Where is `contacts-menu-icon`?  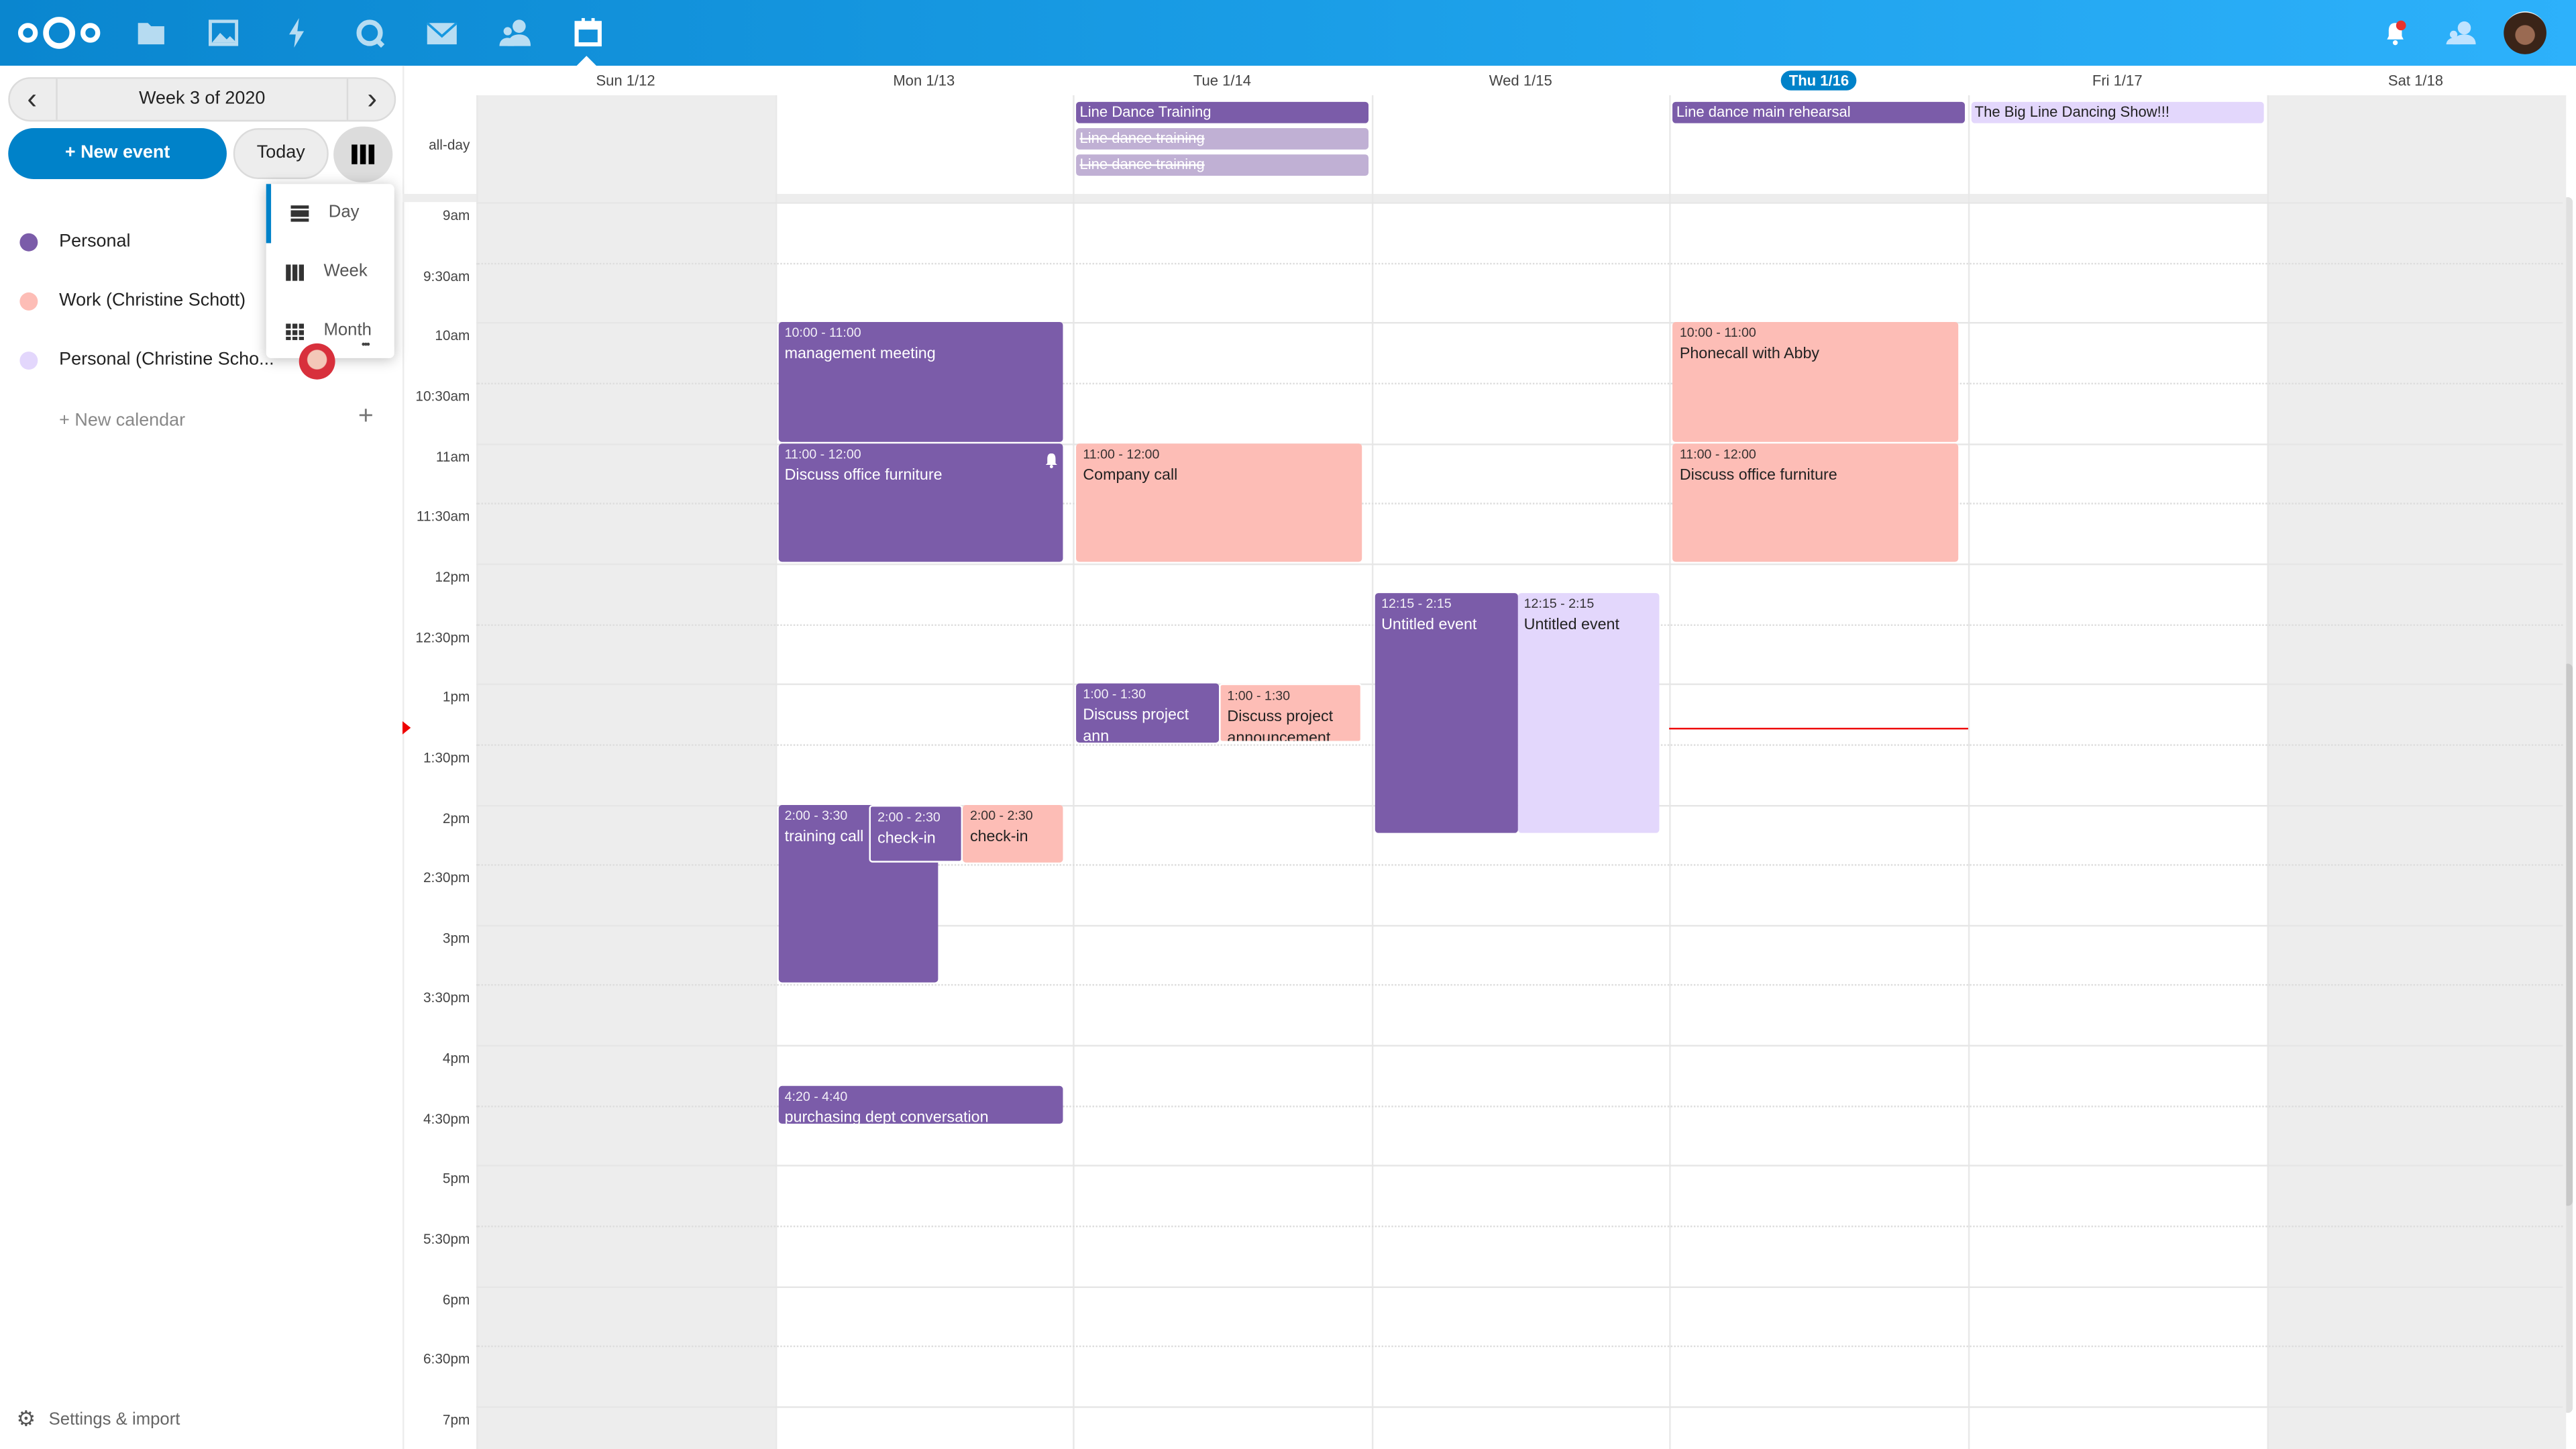 contacts-menu-icon is located at coordinates (2461, 36).